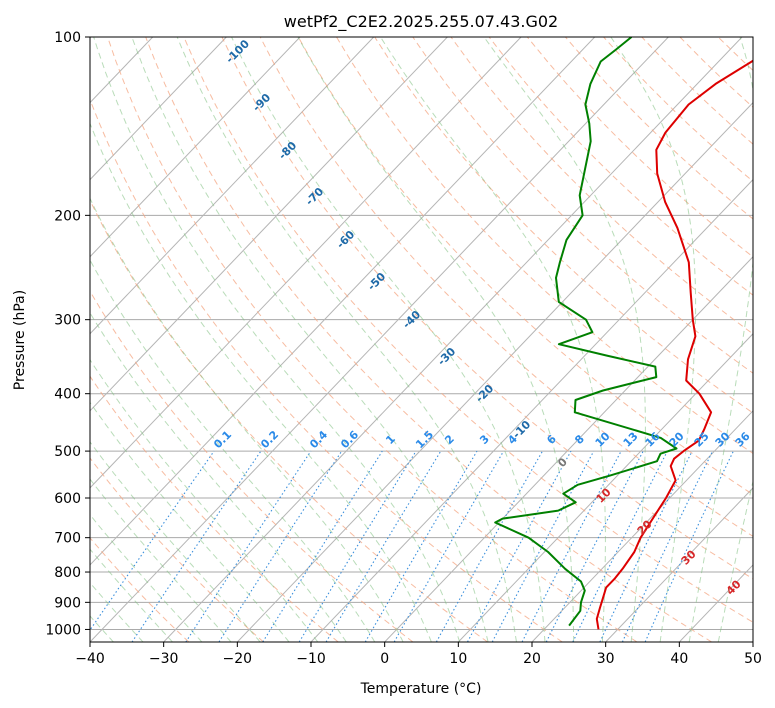 This screenshot has height=708, width=775. What do you see at coordinates (269, 439) in the screenshot?
I see `mixing-ratio-label: 0.2` at bounding box center [269, 439].